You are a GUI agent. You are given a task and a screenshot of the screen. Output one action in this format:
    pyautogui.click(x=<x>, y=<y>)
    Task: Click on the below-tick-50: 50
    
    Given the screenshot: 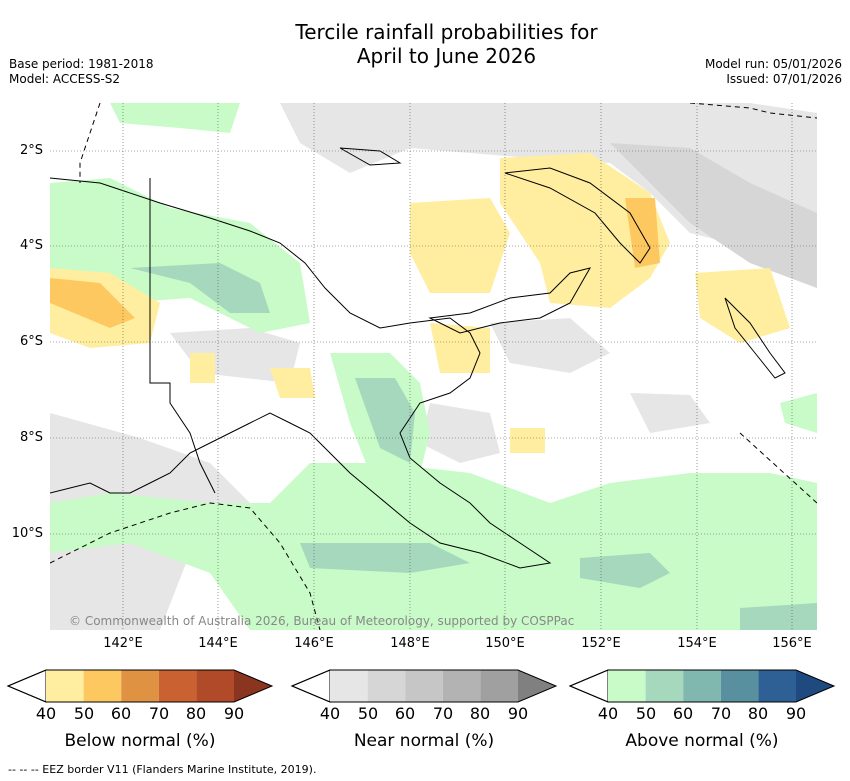 What is the action you would take?
    pyautogui.click(x=84, y=713)
    